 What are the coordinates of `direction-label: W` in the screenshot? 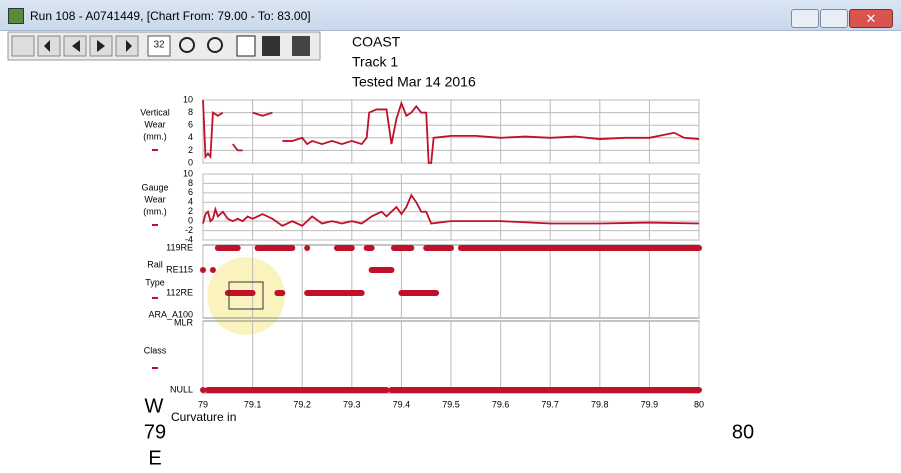 It's located at (154, 406).